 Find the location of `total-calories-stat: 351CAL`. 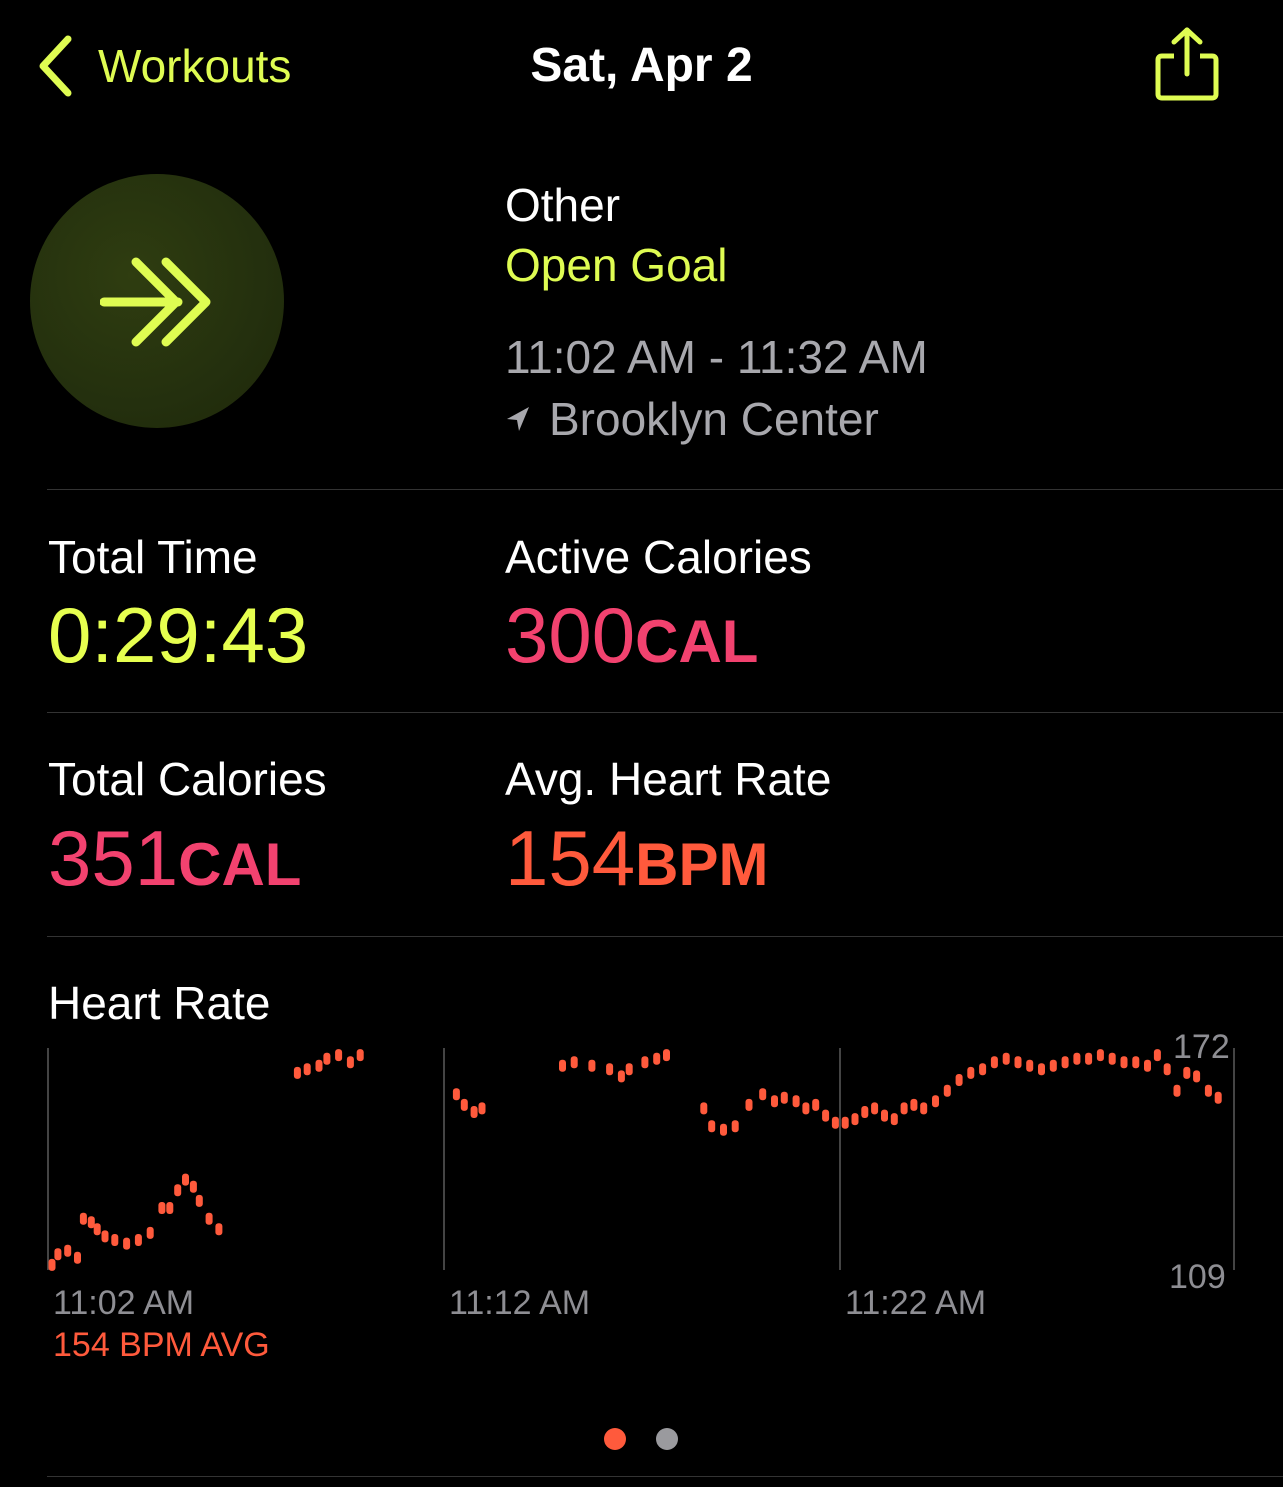

total-calories-stat: 351CAL is located at coordinates (174, 858).